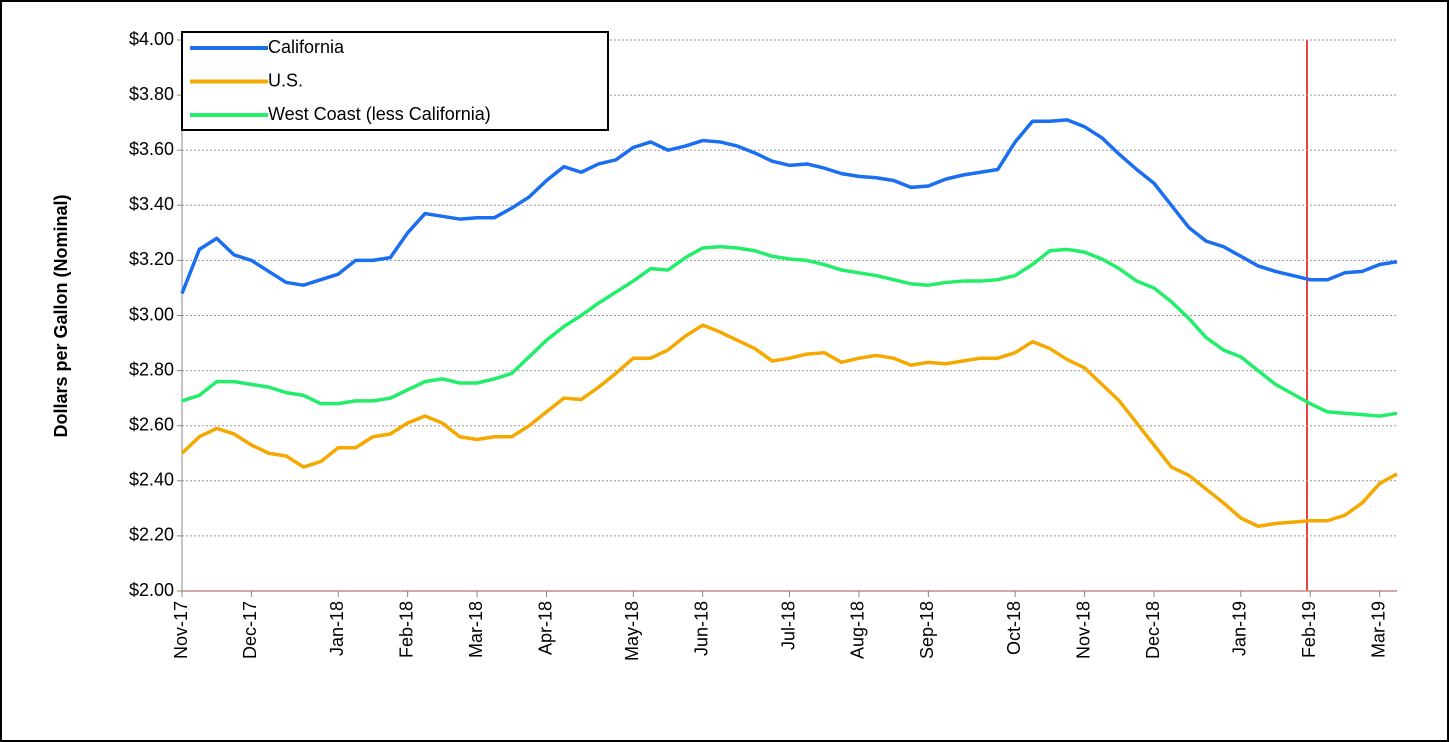  I want to click on legend-label: West Coast (less California), so click(379, 114).